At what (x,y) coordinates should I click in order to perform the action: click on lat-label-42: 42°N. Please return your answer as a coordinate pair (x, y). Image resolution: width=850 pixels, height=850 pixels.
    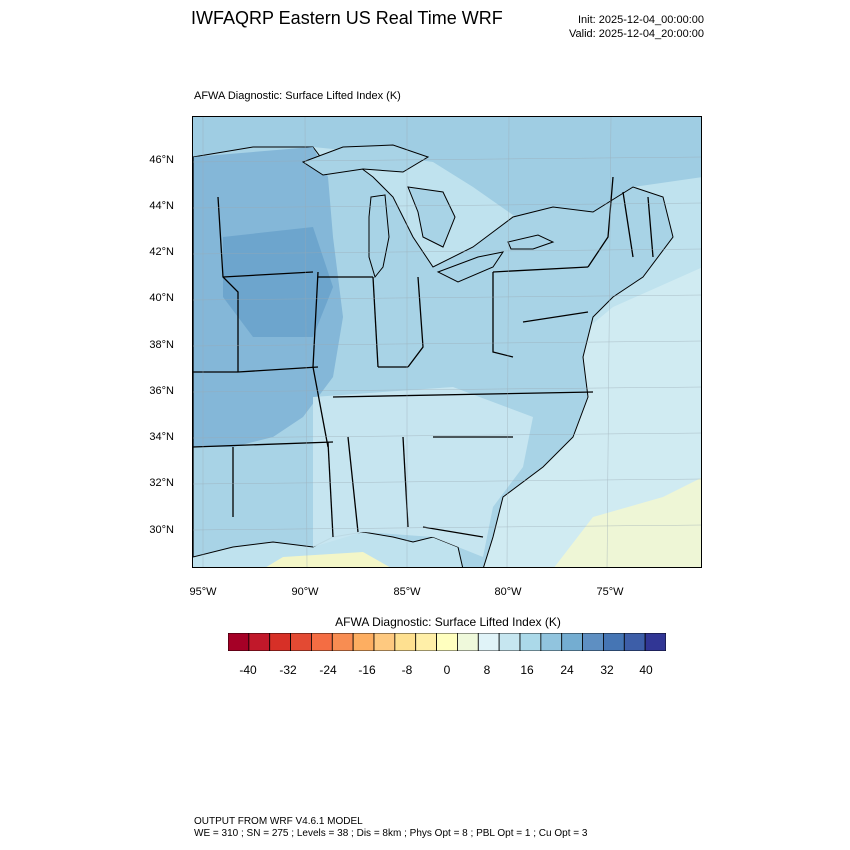
    Looking at the image, I should click on (161, 252).